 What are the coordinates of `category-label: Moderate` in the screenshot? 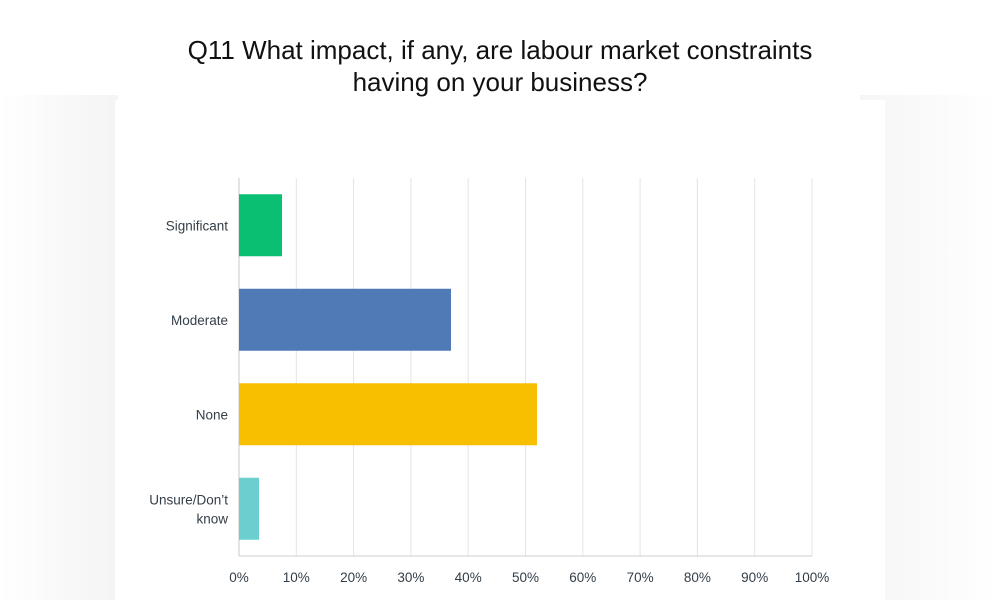 It's located at (199, 320).